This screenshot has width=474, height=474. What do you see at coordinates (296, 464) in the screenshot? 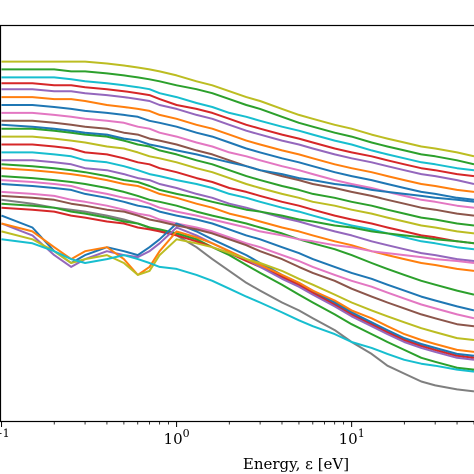
I see `x-axis-title: Energy, ε [eV]` at bounding box center [296, 464].